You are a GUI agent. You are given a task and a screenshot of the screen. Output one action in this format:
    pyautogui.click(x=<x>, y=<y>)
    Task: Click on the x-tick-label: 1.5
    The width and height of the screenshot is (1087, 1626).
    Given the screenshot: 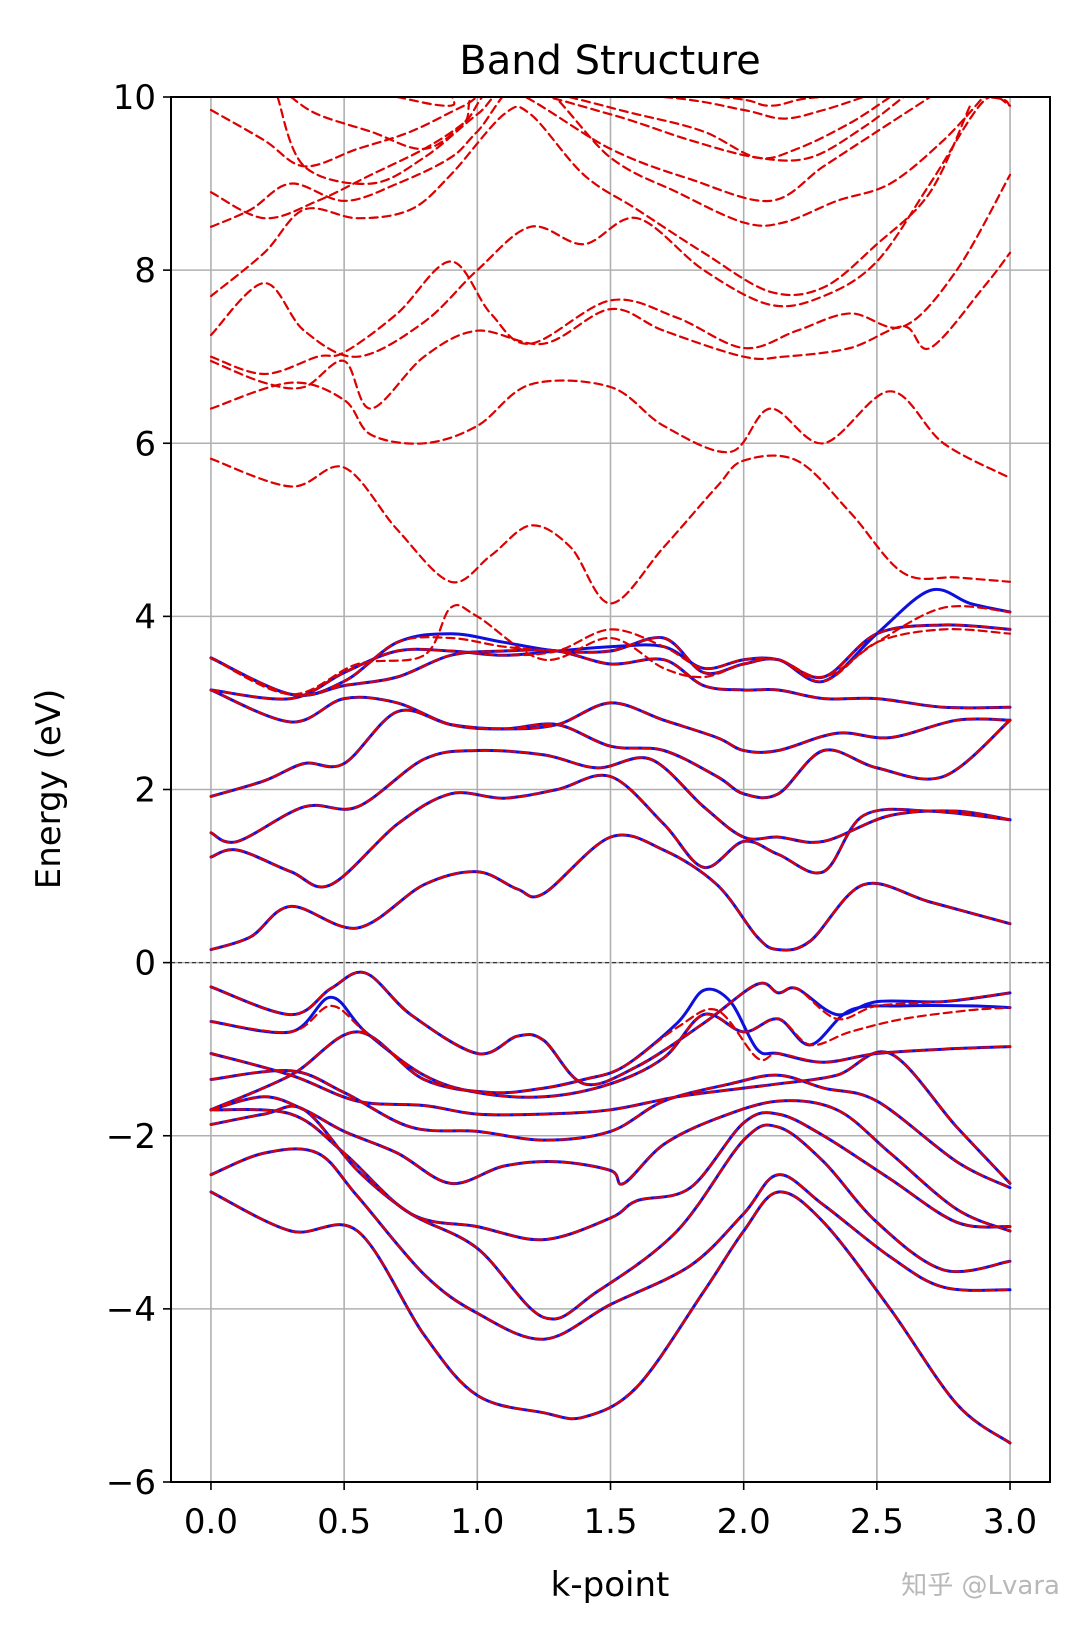 What is the action you would take?
    pyautogui.click(x=610, y=1522)
    